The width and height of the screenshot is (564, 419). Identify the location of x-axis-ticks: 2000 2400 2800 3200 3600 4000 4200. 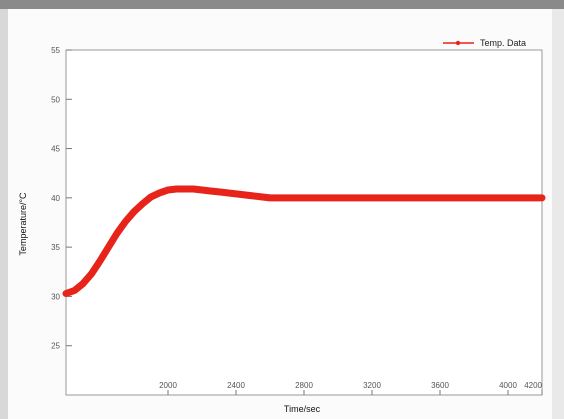
(351, 388).